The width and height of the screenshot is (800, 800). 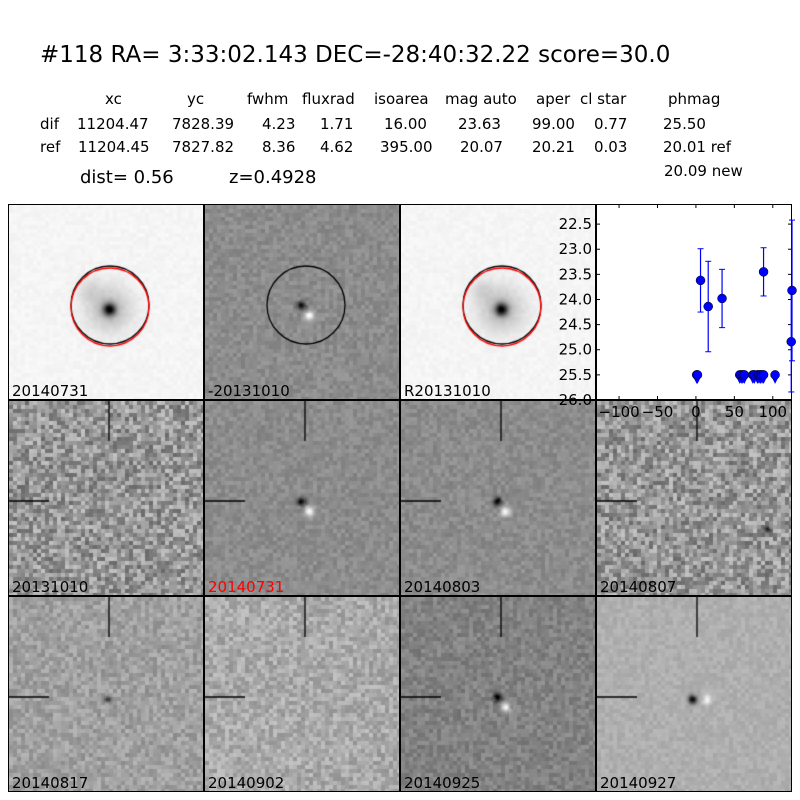 What do you see at coordinates (618, 412) in the screenshot?
I see `x-tick-label: −100` at bounding box center [618, 412].